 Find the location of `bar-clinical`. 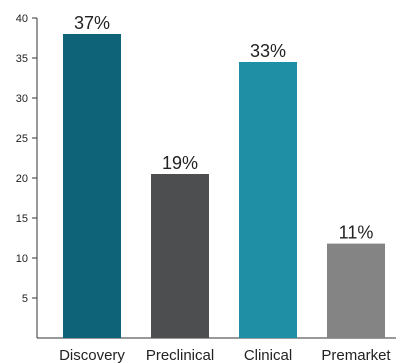

bar-clinical is located at coordinates (268, 200).